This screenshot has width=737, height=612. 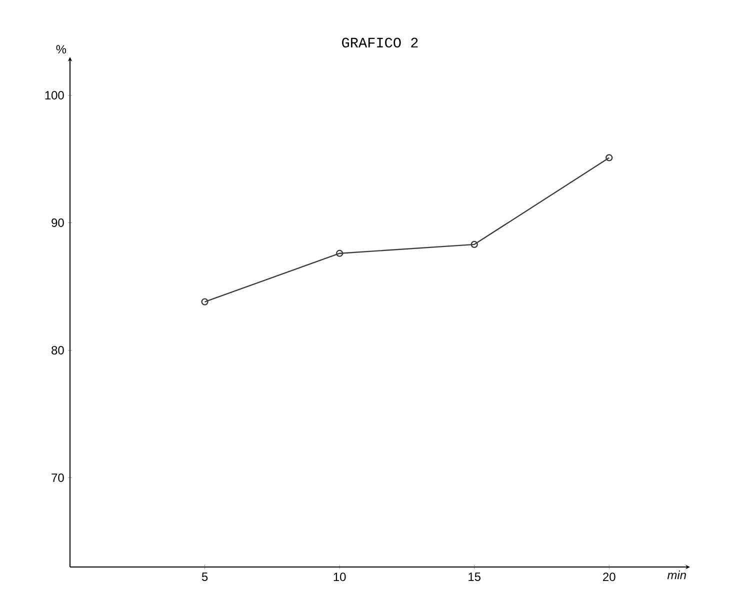 I want to click on y-tick-label: 100, so click(x=54, y=95).